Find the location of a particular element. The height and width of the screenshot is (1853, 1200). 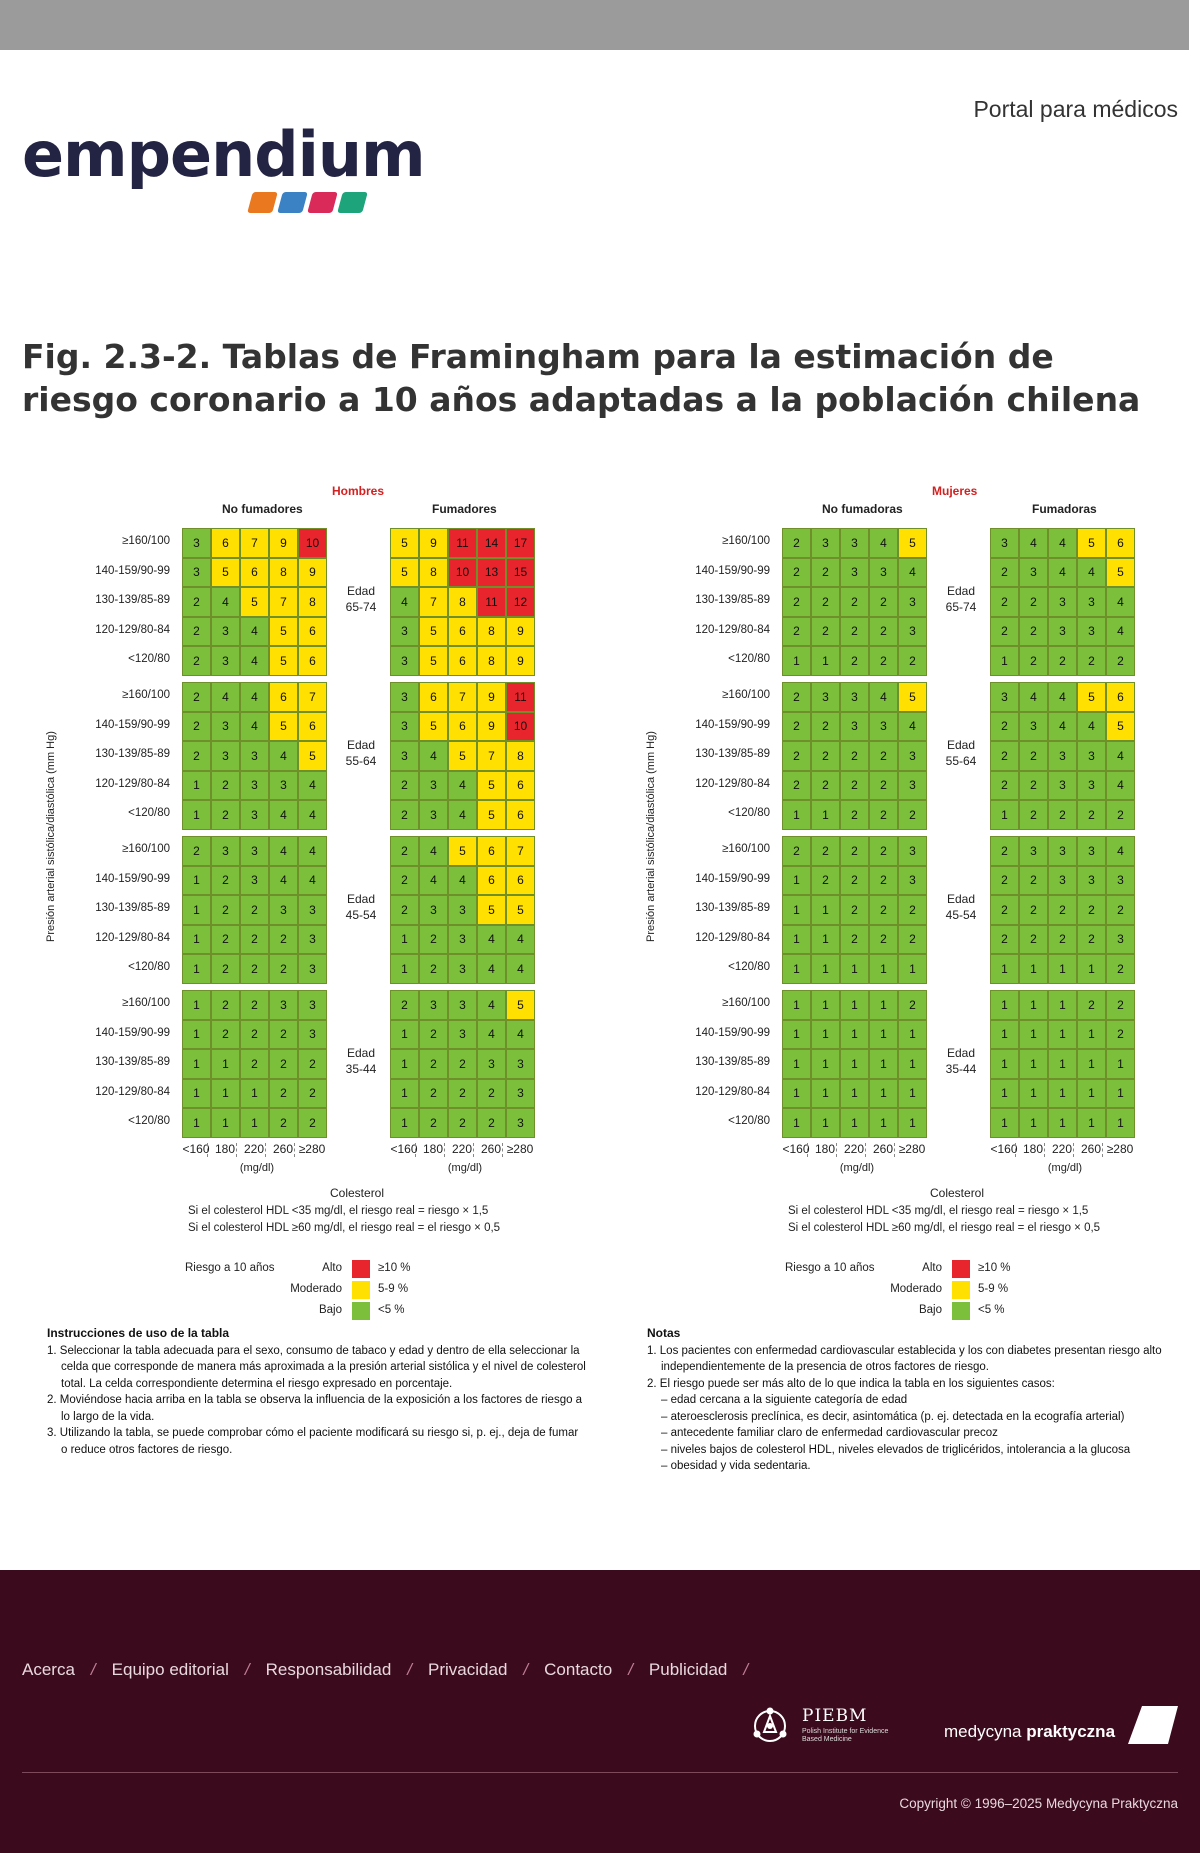

top-bar is located at coordinates (594, 25).